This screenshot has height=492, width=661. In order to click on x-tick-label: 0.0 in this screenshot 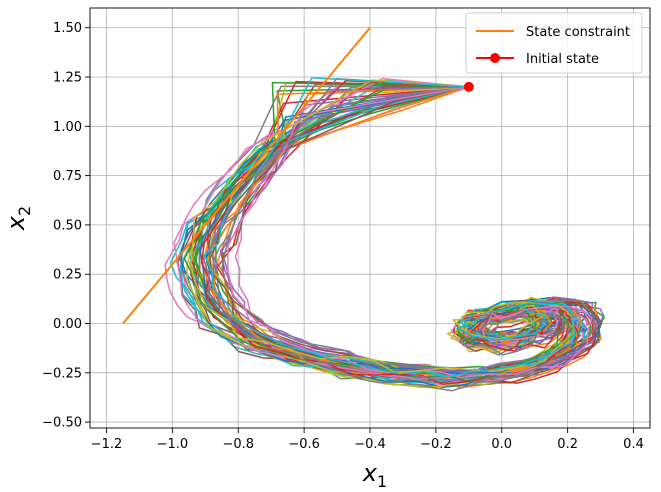, I will do `click(501, 444)`.